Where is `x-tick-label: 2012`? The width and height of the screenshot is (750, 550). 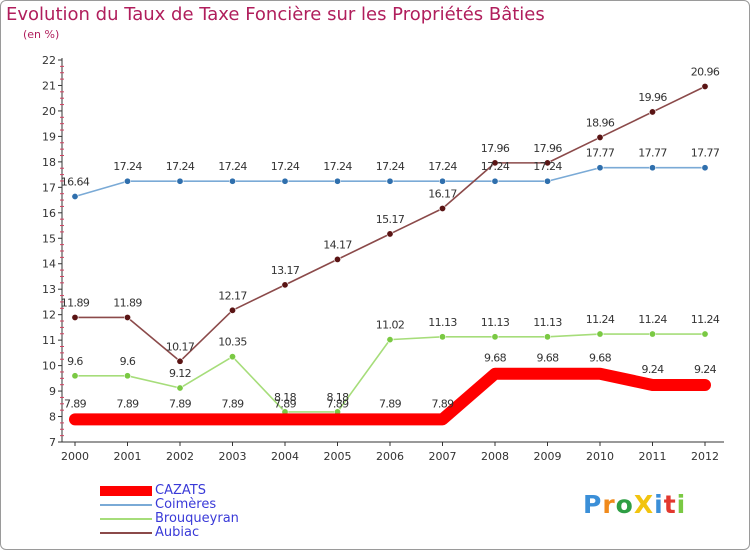 x-tick-label: 2012 is located at coordinates (705, 456).